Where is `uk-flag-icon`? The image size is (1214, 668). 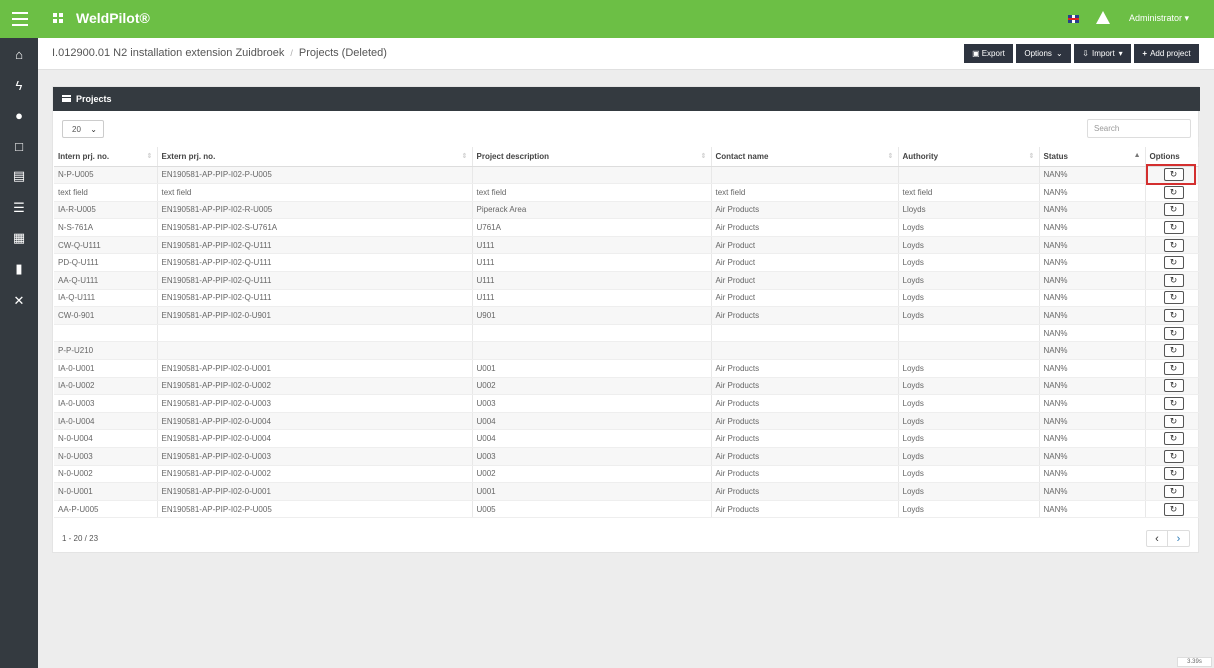 uk-flag-icon is located at coordinates (1073, 19).